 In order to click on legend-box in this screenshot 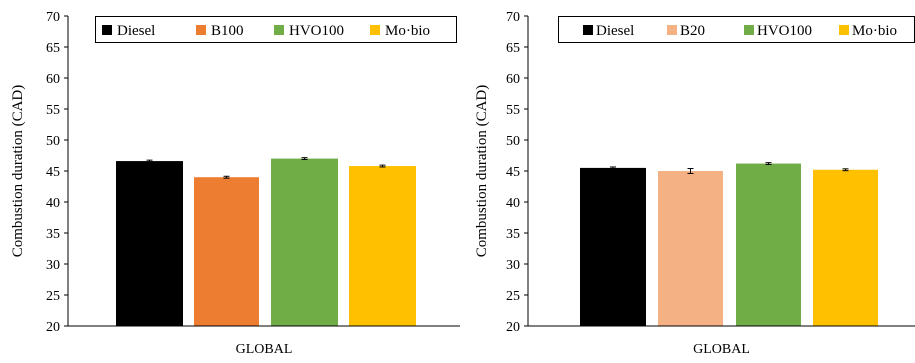, I will do `click(736, 29)`.